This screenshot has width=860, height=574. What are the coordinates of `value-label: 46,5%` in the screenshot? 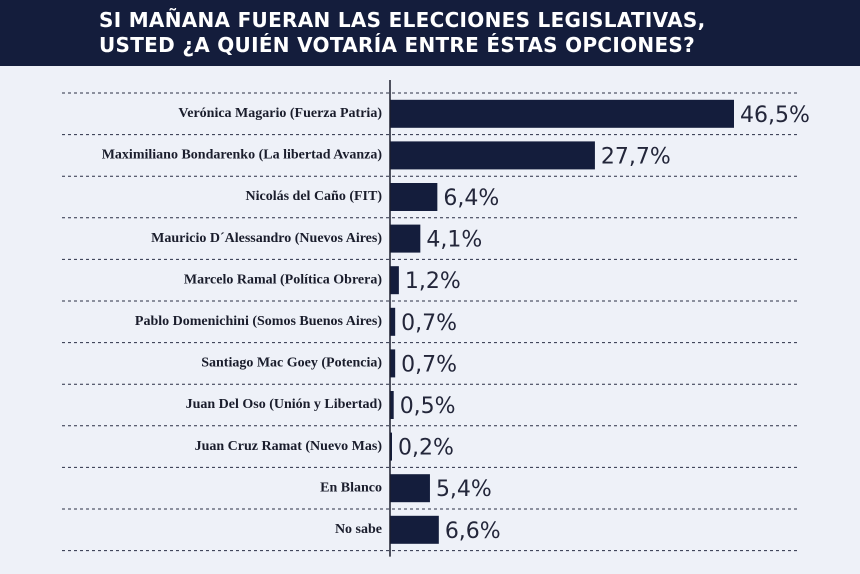 It's located at (775, 115).